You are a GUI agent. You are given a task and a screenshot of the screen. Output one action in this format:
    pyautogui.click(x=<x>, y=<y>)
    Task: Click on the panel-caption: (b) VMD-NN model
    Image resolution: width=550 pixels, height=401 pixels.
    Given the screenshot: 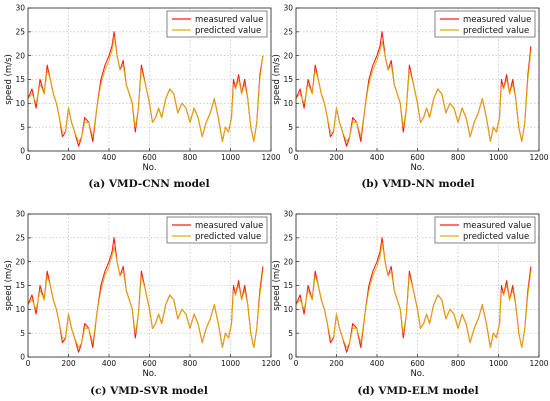 What is the action you would take?
    pyautogui.click(x=417, y=184)
    